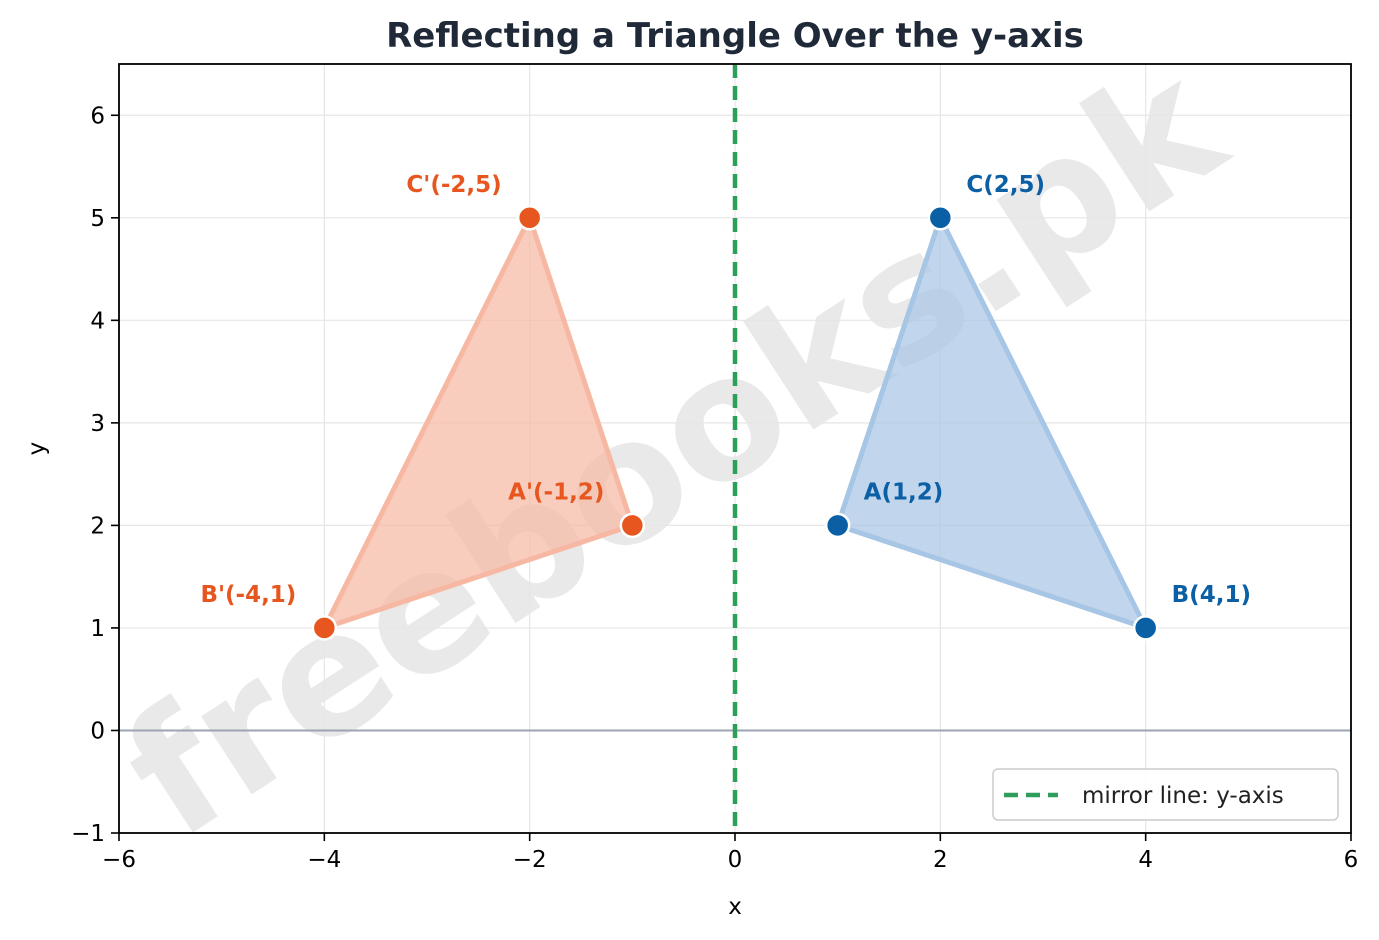  What do you see at coordinates (735, 907) in the screenshot?
I see `x-axis-label: x` at bounding box center [735, 907].